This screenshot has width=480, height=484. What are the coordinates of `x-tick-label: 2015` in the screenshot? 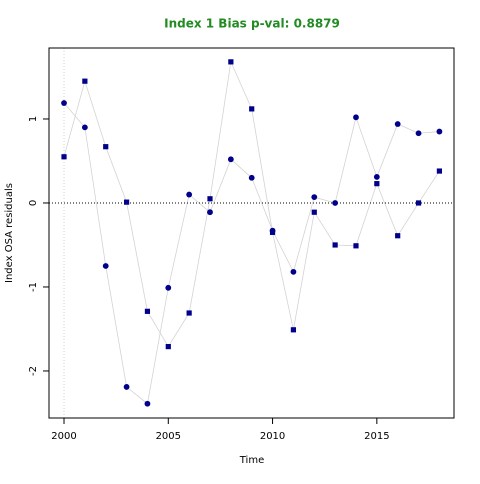 It's located at (376, 436).